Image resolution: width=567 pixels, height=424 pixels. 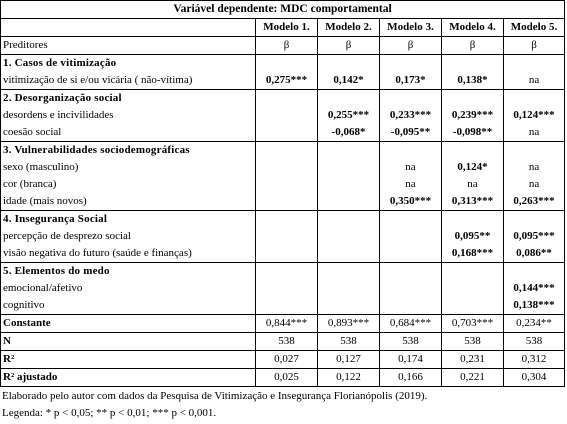 What do you see at coordinates (410, 202) in the screenshot?
I see `coefficient-cell: 0,350***` at bounding box center [410, 202].